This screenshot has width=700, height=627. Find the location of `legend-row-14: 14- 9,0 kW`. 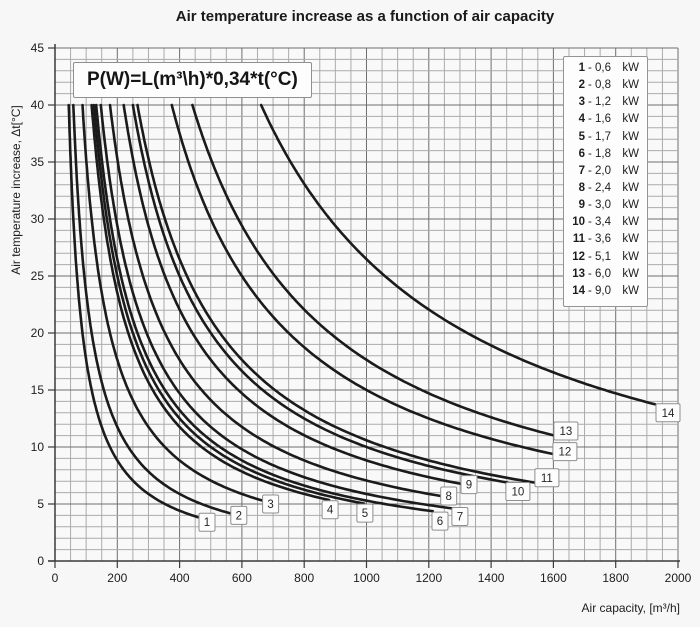

legend-row-14: 14- 9,0 kW is located at coordinates (605, 293).